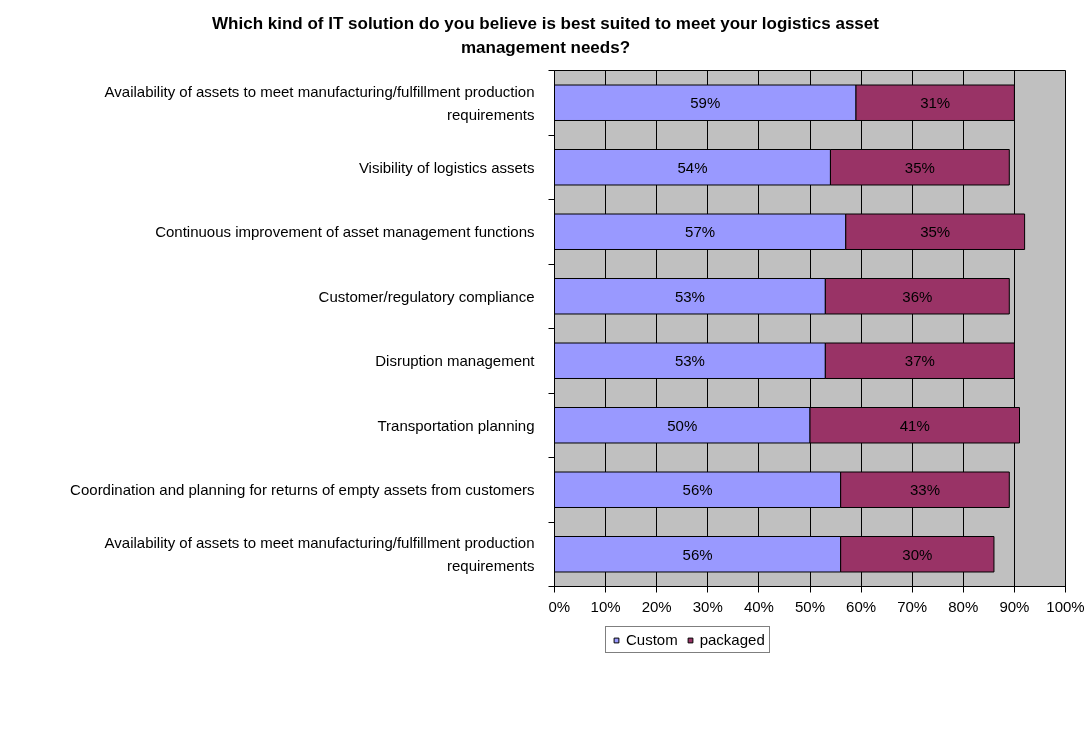 The height and width of the screenshot is (741, 1088). Describe the element at coordinates (935, 103) in the screenshot. I see `data-label: 31%` at that location.